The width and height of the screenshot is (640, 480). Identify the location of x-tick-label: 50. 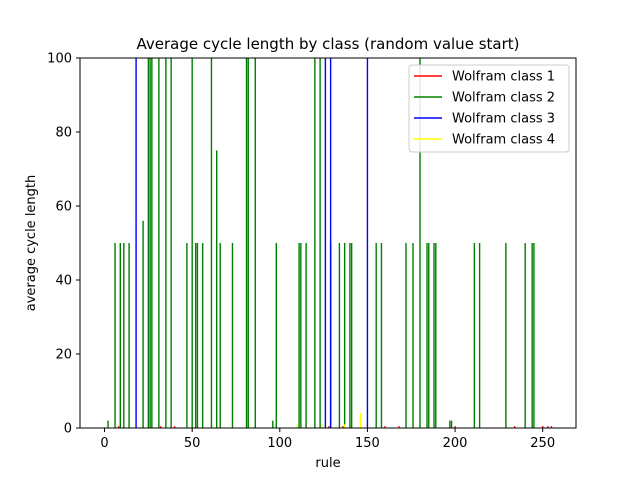
(192, 443).